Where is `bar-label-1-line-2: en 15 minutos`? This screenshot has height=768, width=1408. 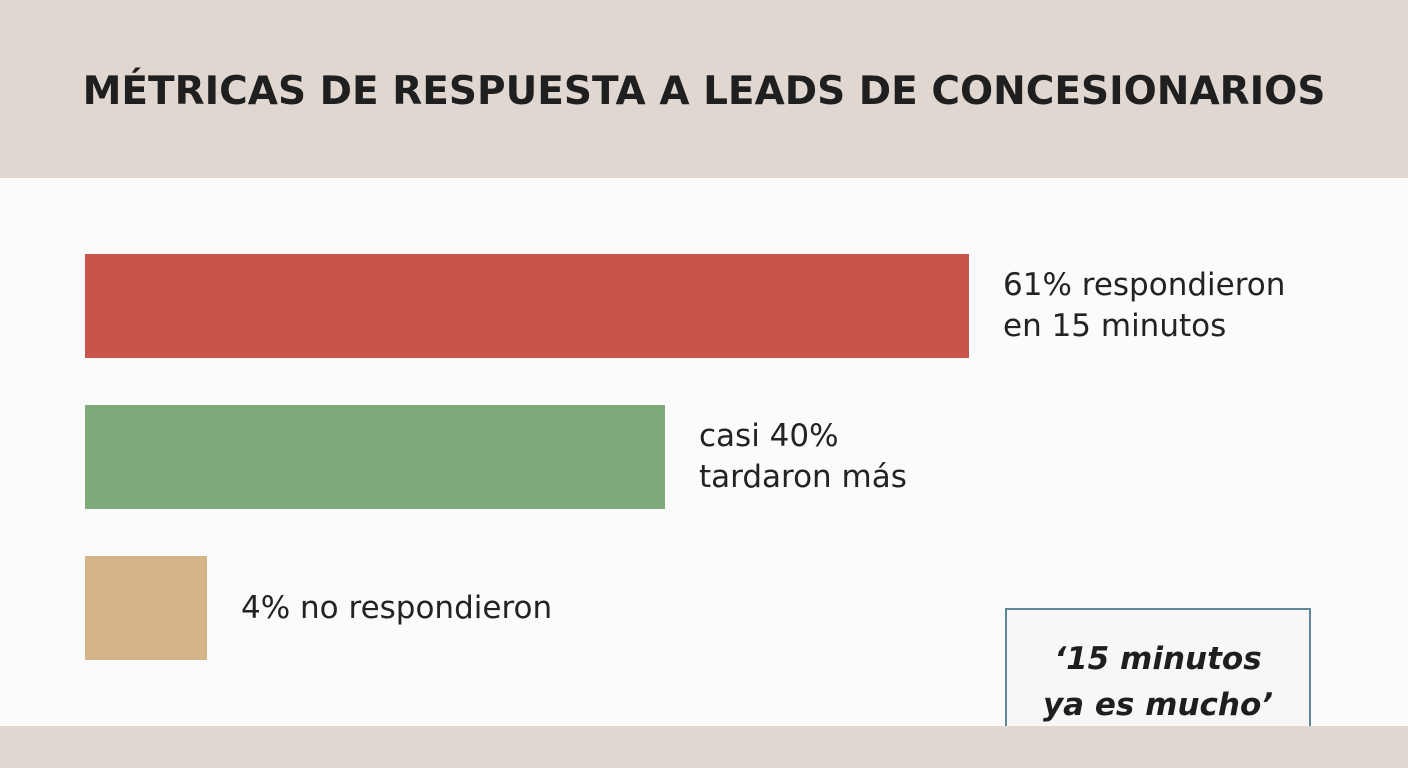
bar-label-1-line-2: en 15 minutos is located at coordinates (1115, 326).